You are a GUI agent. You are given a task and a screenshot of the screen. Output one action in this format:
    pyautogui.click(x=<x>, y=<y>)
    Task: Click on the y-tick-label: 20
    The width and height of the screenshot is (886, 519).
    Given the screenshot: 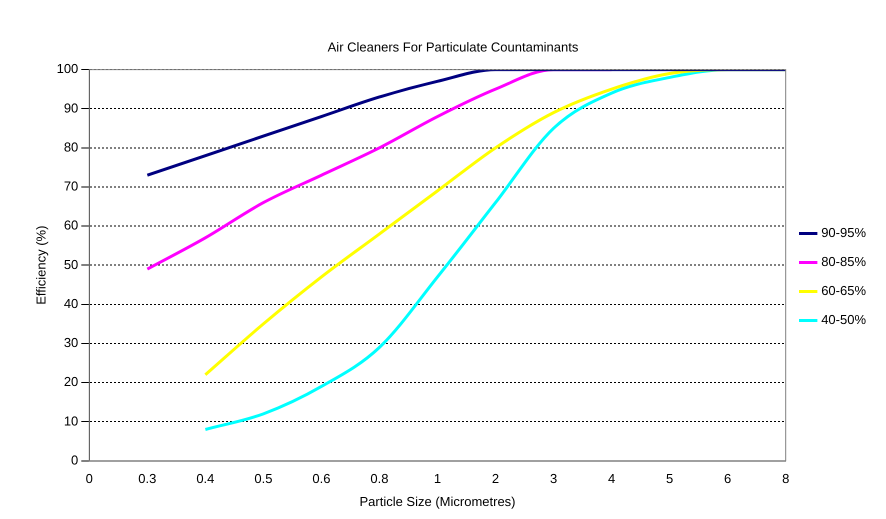 What is the action you would take?
    pyautogui.click(x=71, y=382)
    